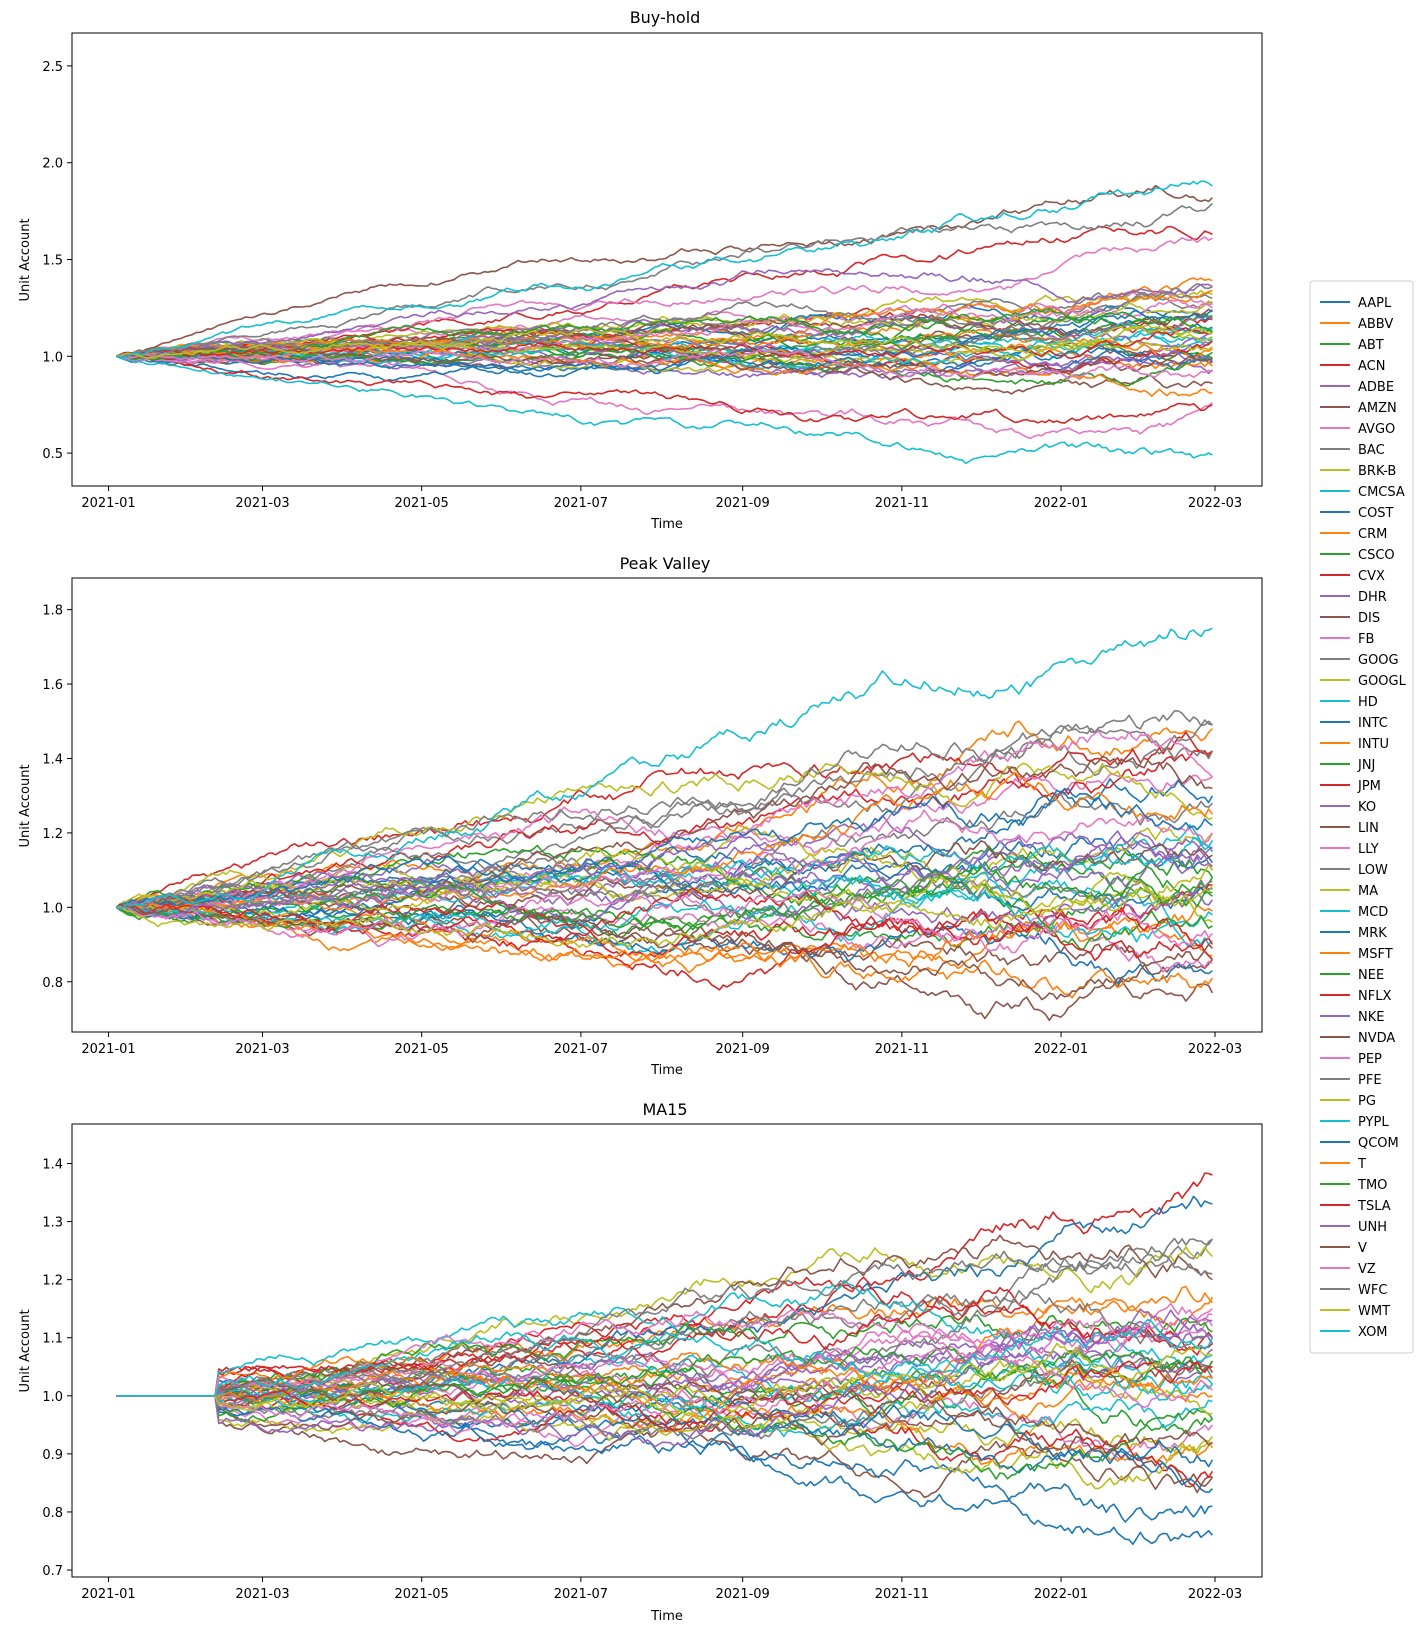 The image size is (1421, 1629). What do you see at coordinates (1377, 471) in the screenshot?
I see `legend-label: BRK-B` at bounding box center [1377, 471].